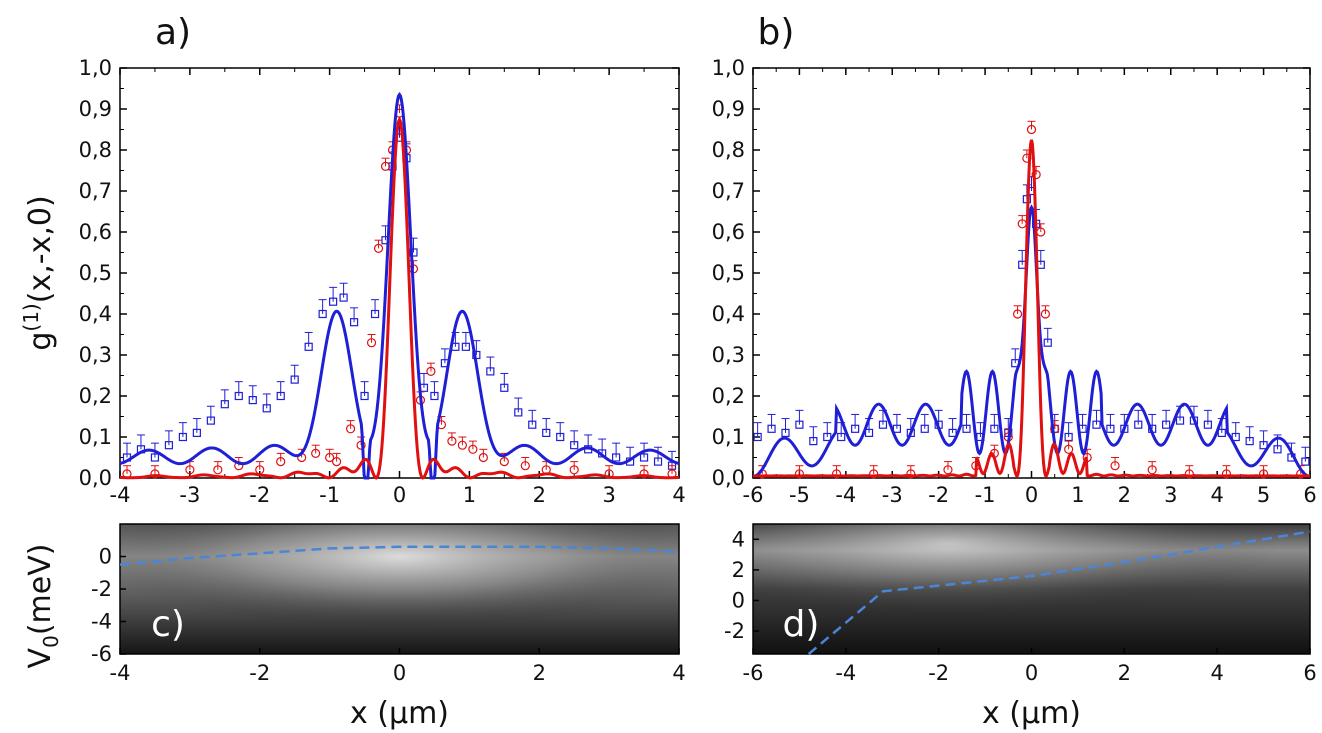  Describe the element at coordinates (738, 539) in the screenshot. I see `y-tick-label: 4` at that location.